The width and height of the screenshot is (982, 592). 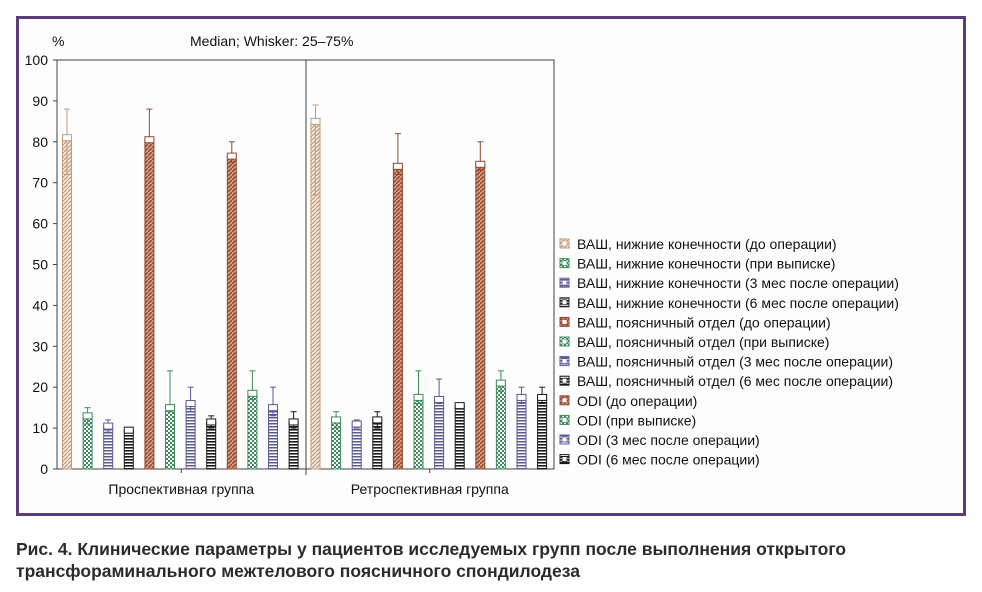 I want to click on legend-label: ВАШ, нижние конечности (до операции), so click(x=707, y=244).